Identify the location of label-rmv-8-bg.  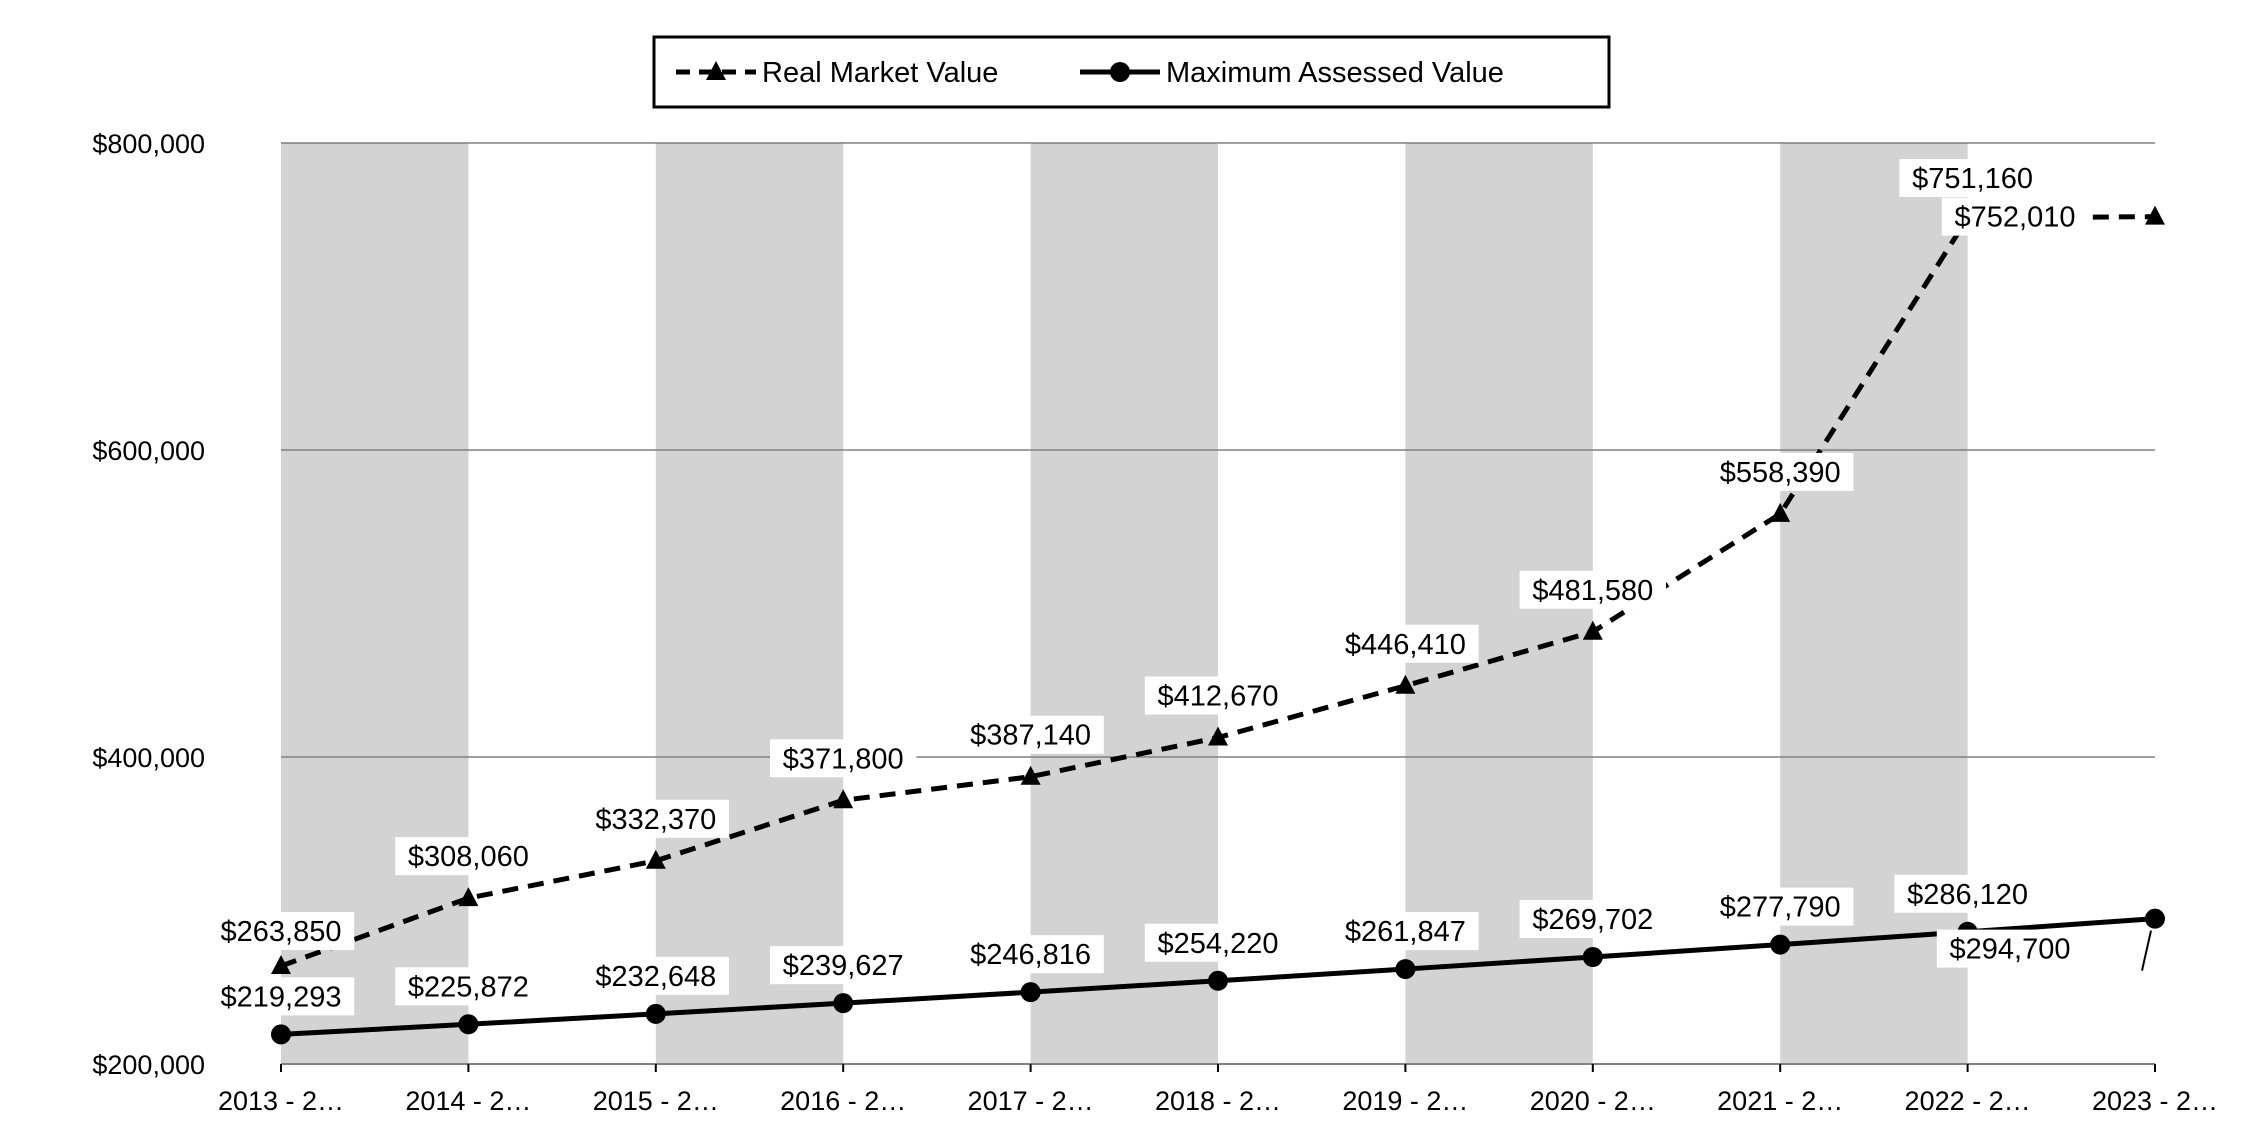
(1780, 471).